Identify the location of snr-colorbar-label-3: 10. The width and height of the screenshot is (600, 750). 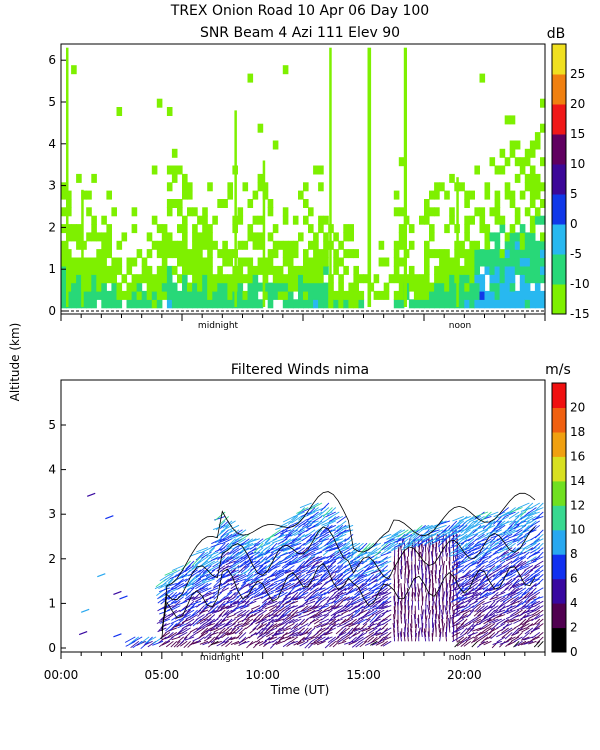
(577, 164).